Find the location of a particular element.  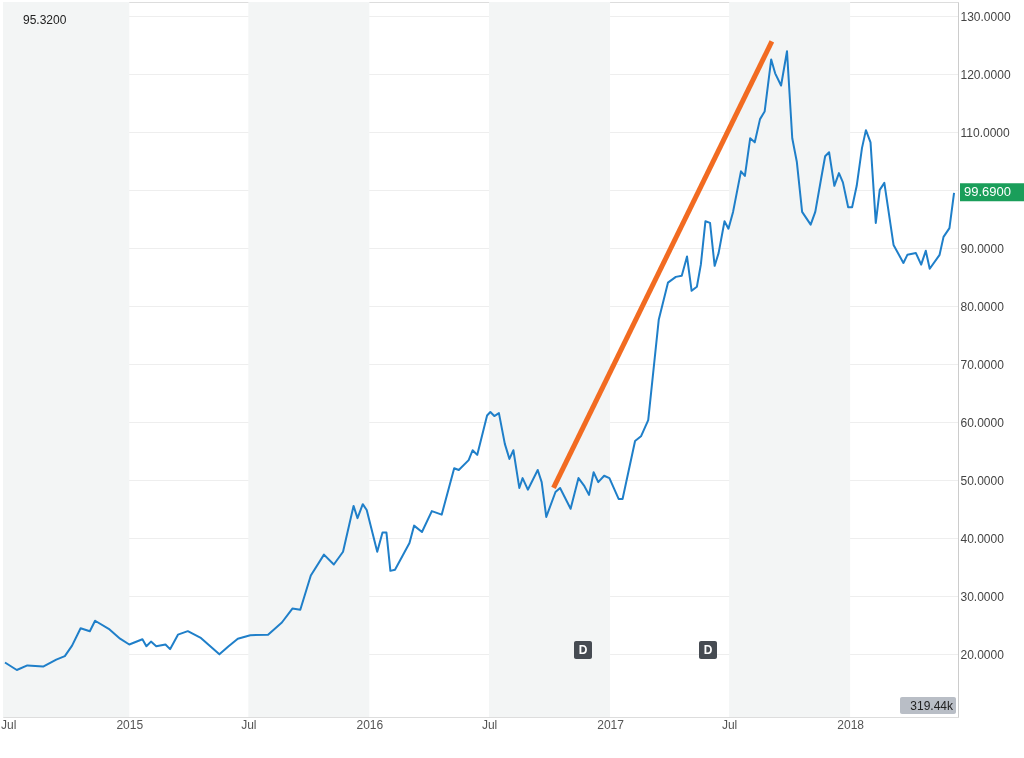

y-tick-label: 30.0000 is located at coordinates (982, 596).